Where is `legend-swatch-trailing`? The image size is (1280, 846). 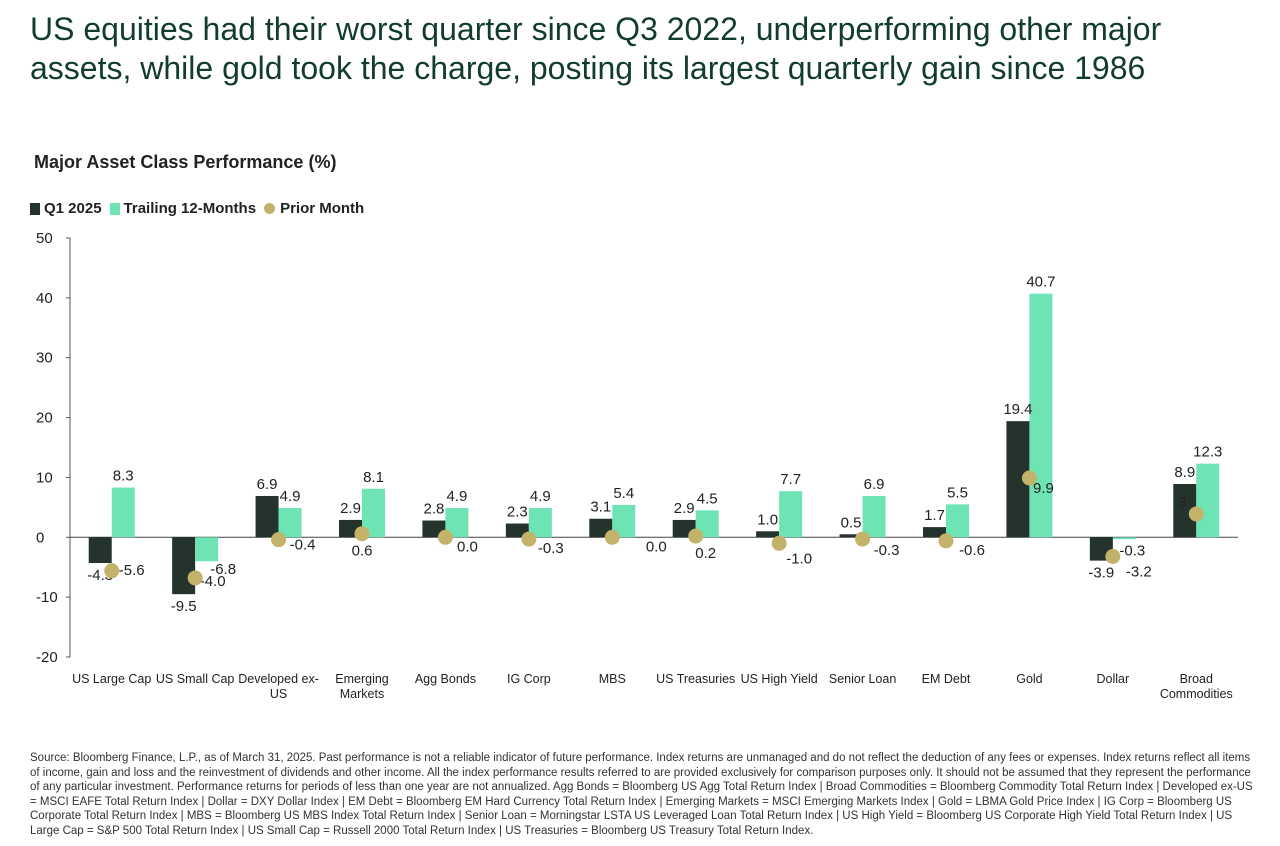
legend-swatch-trailing is located at coordinates (114, 208).